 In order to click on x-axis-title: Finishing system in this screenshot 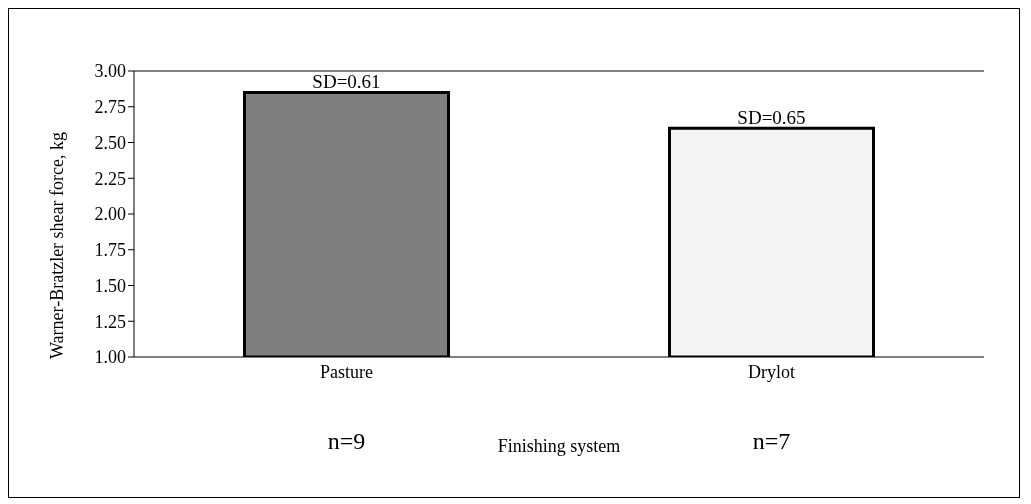, I will do `click(559, 445)`.